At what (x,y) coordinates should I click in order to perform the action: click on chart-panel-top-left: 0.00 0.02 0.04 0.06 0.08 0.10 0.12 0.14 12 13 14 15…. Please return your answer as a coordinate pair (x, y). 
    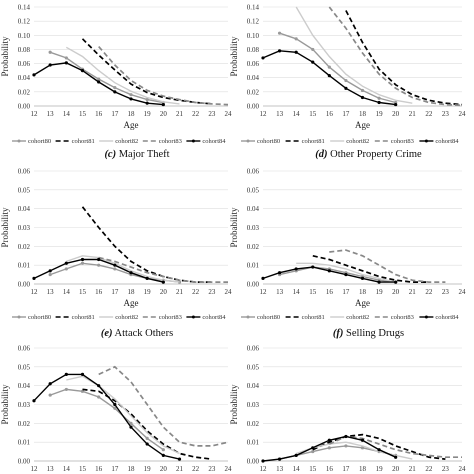
    Looking at the image, I should click on (116, 75).